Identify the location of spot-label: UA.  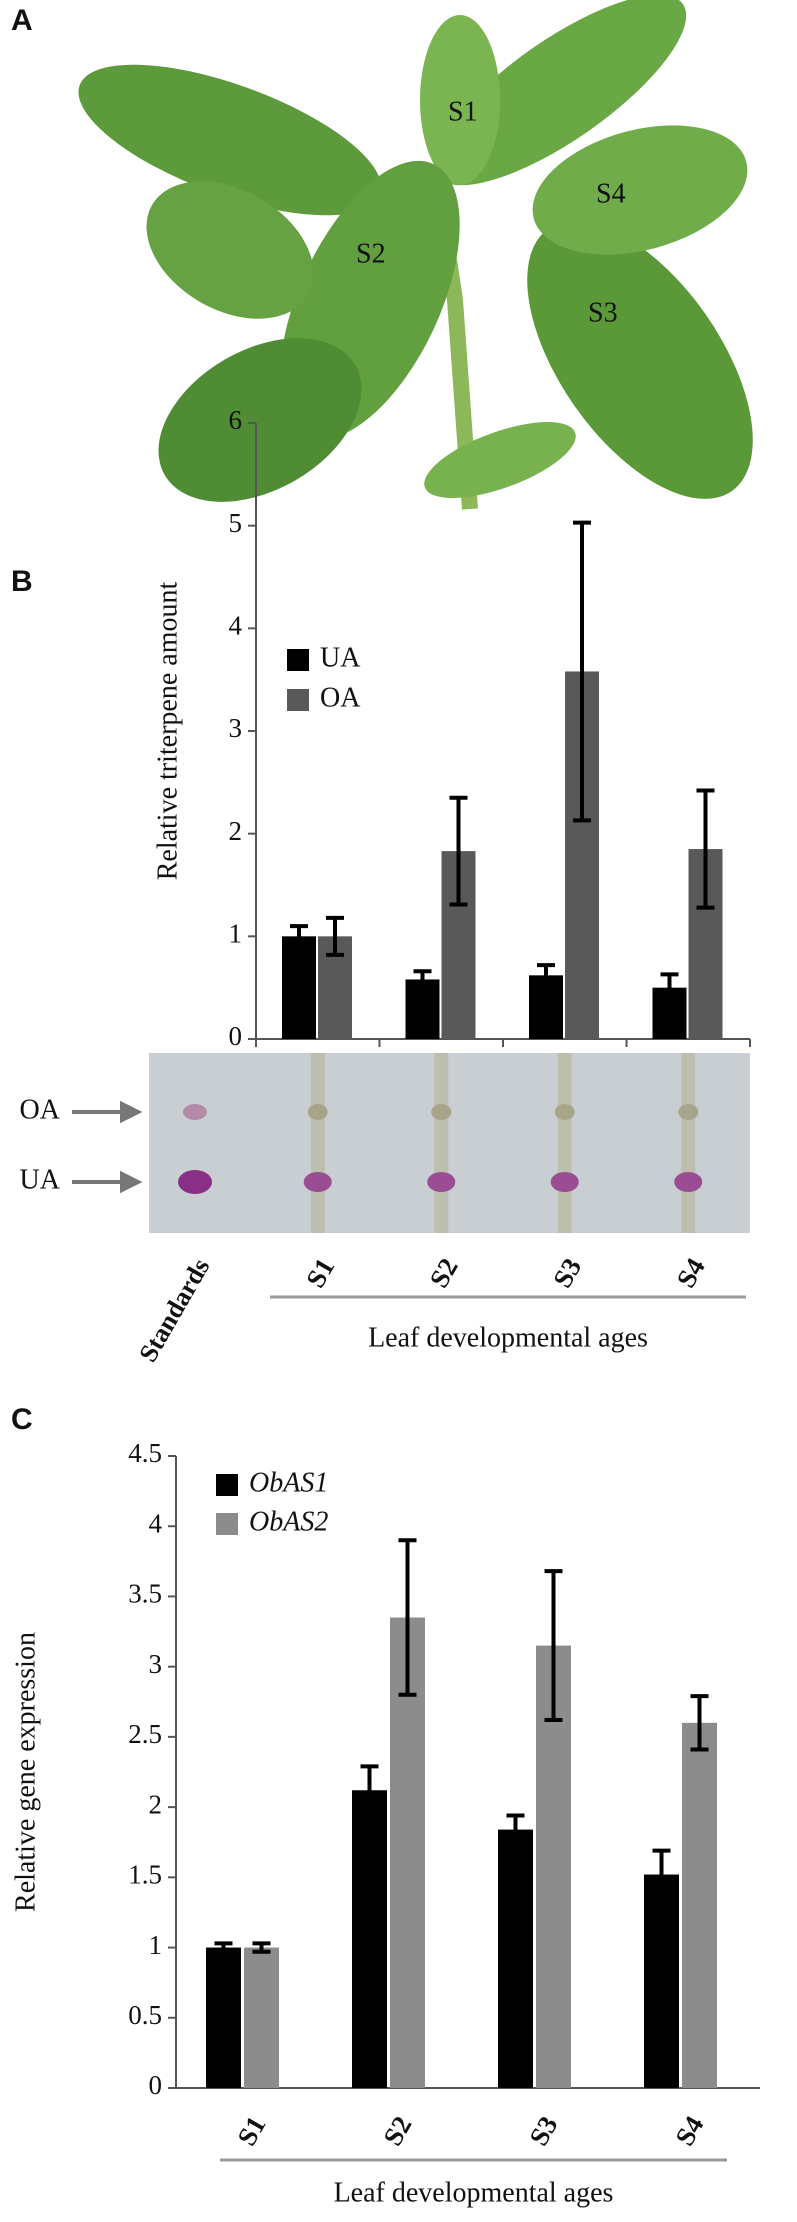
(40, 1179).